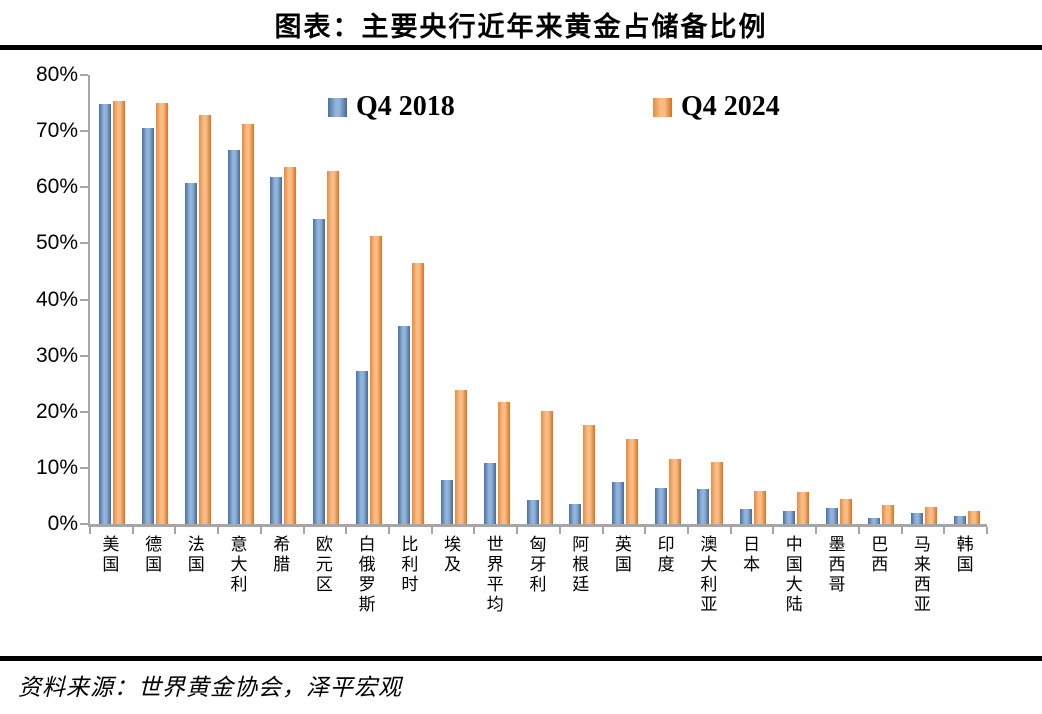 Image resolution: width=1042 pixels, height=714 pixels. What do you see at coordinates (746, 516) in the screenshot?
I see `bar-q4-2018-日本` at bounding box center [746, 516].